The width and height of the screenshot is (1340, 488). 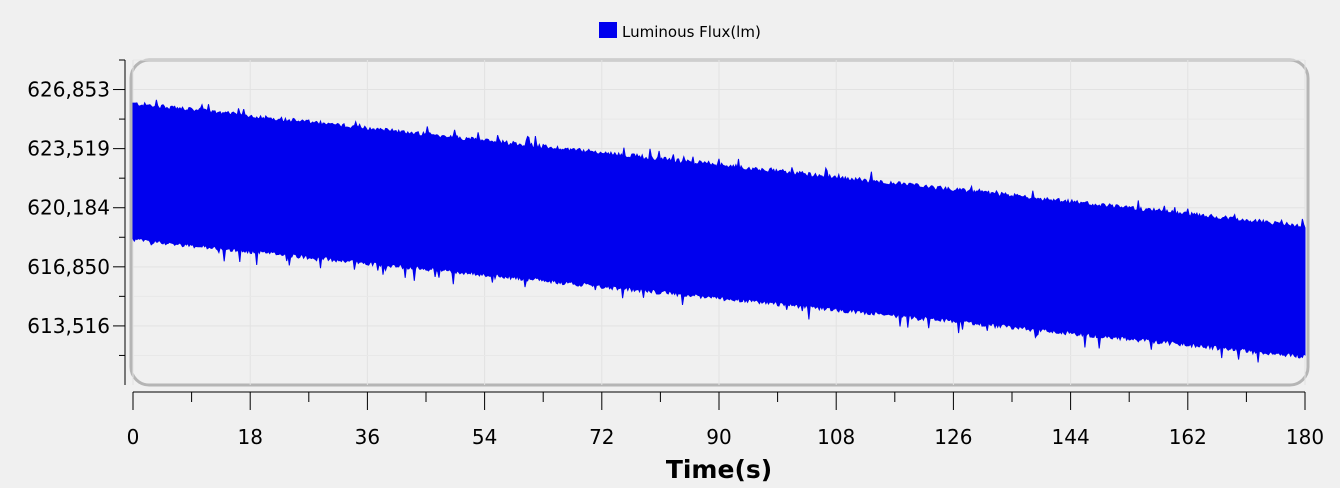 I want to click on x-tick-label: 90, so click(x=718, y=437).